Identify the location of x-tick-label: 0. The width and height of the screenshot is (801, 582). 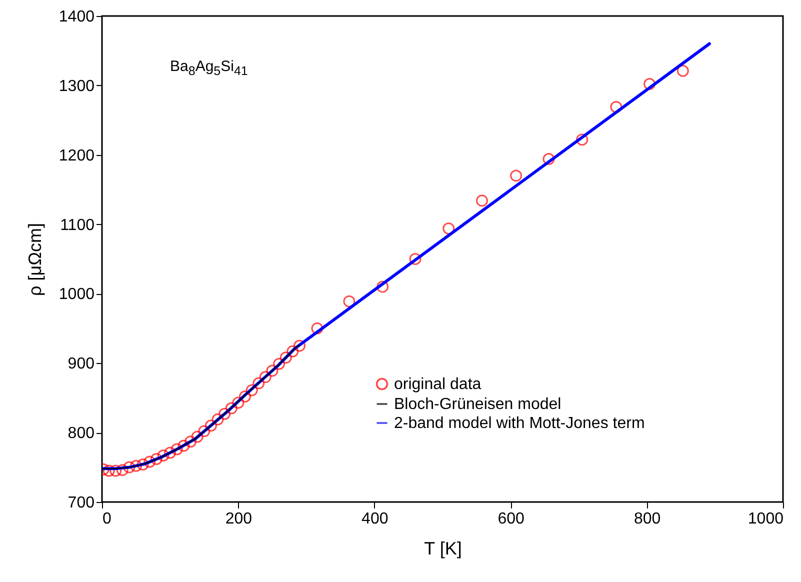
(107, 519).